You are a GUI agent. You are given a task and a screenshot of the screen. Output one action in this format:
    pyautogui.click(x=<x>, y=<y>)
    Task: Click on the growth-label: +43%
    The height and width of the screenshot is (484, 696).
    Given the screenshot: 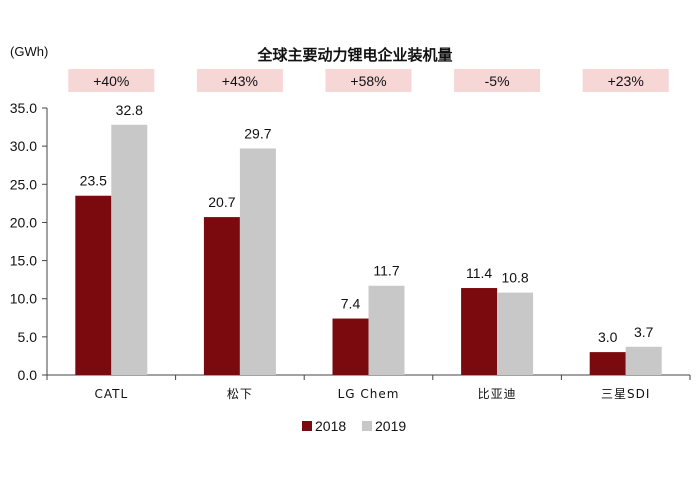 What is the action you would take?
    pyautogui.click(x=240, y=81)
    